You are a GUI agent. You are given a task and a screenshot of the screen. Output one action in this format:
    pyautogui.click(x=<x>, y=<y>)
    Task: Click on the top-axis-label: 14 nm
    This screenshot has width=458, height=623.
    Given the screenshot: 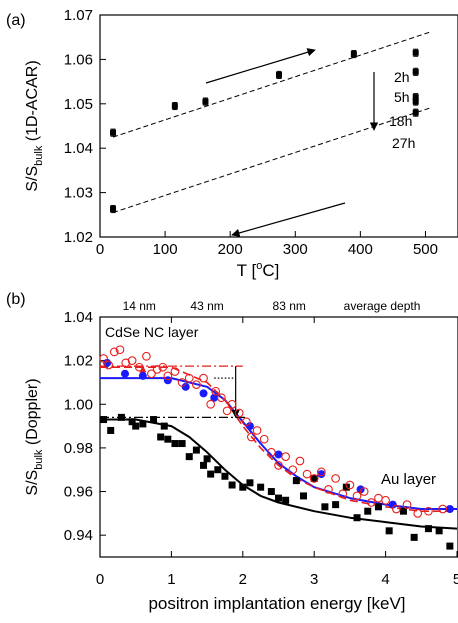 What is the action you would take?
    pyautogui.click(x=139, y=306)
    